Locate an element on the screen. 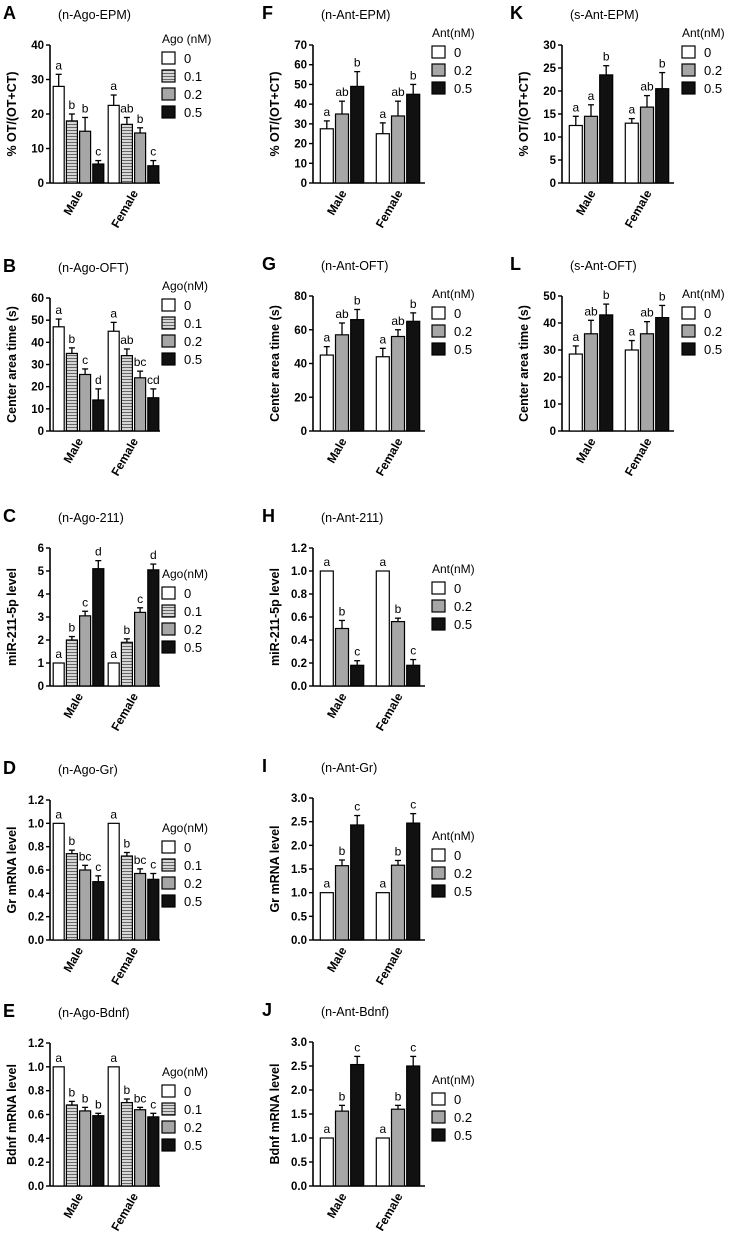  y-tick-label: 3 is located at coordinates (41, 618).